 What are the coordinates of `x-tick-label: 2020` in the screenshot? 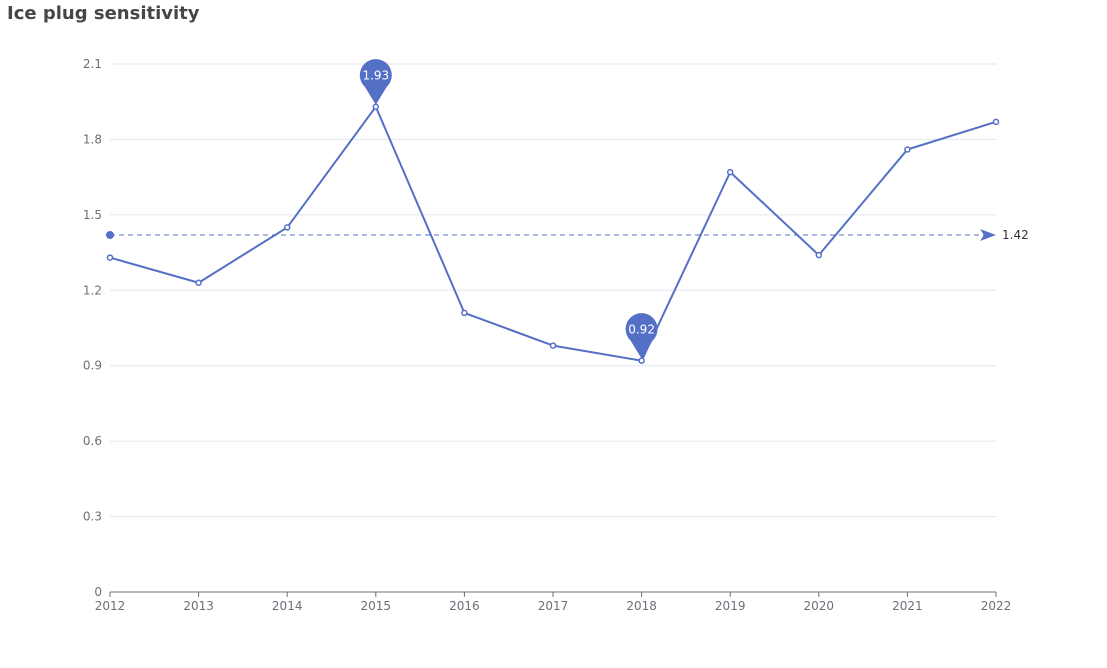 It's located at (819, 606).